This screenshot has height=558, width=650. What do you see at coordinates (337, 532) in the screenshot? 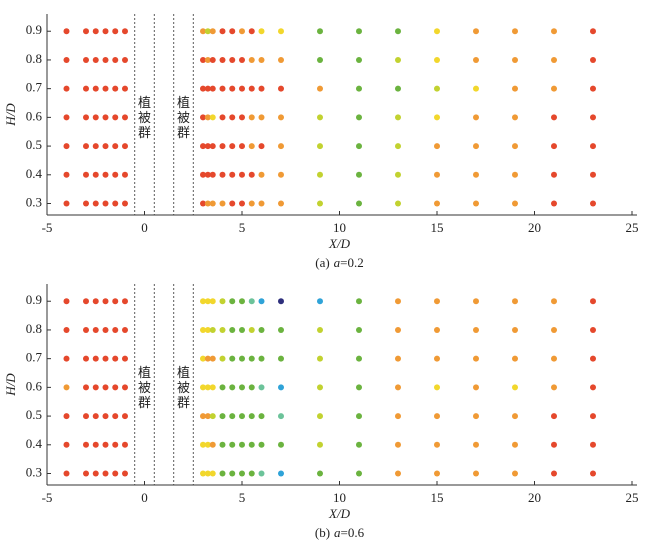
I see `caption-var: a` at bounding box center [337, 532].